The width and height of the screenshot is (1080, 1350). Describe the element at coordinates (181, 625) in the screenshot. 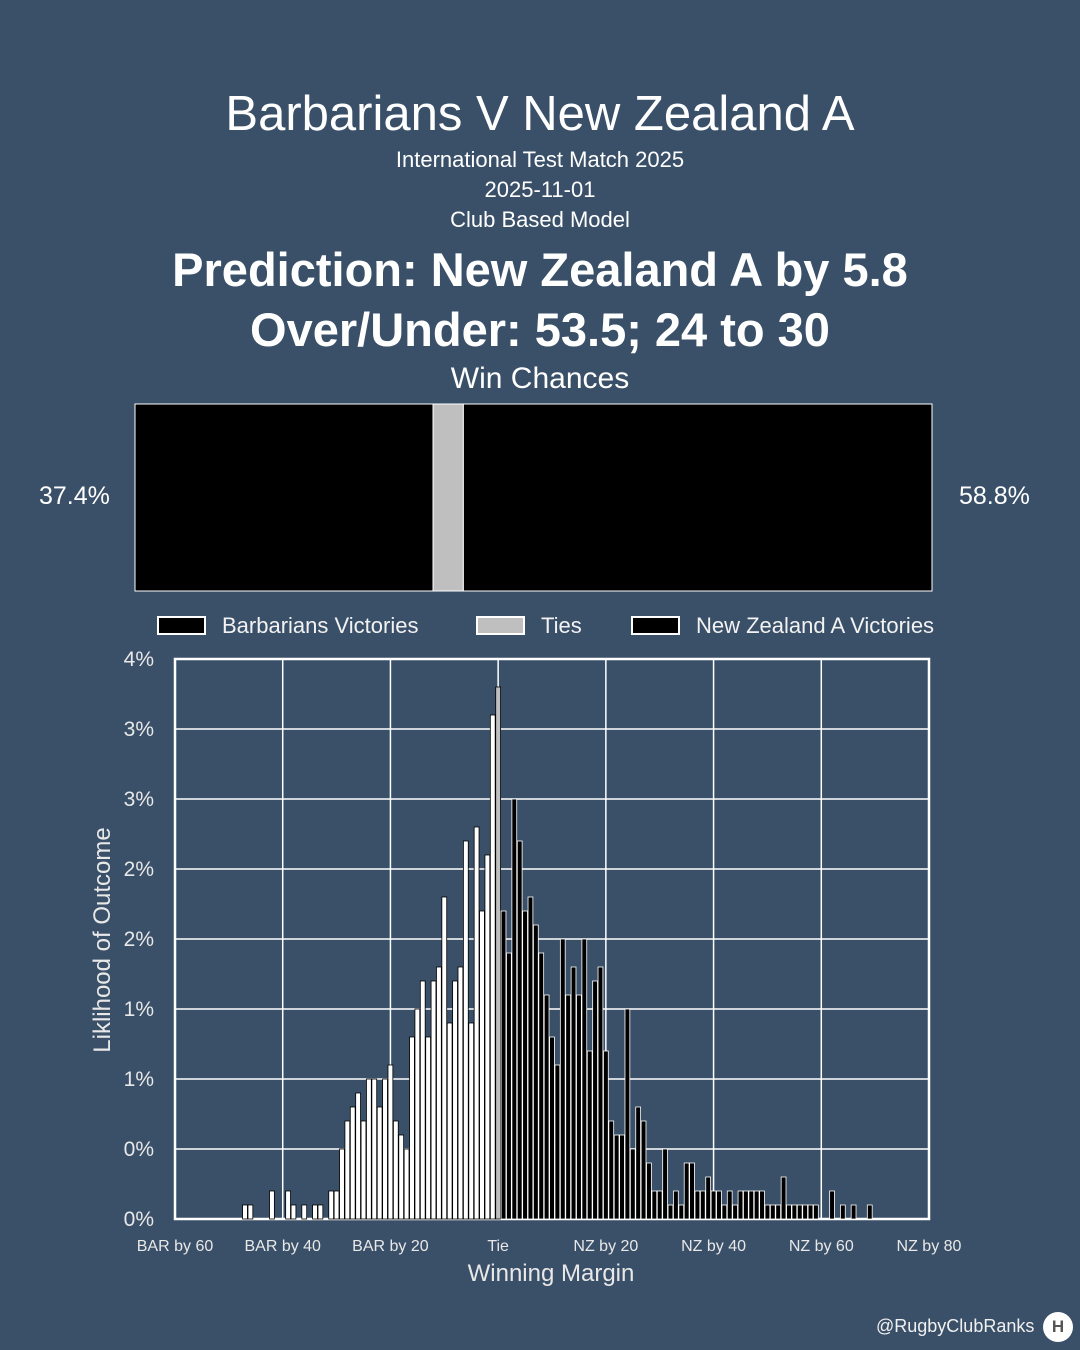

I see `legend-swatch-home` at that location.